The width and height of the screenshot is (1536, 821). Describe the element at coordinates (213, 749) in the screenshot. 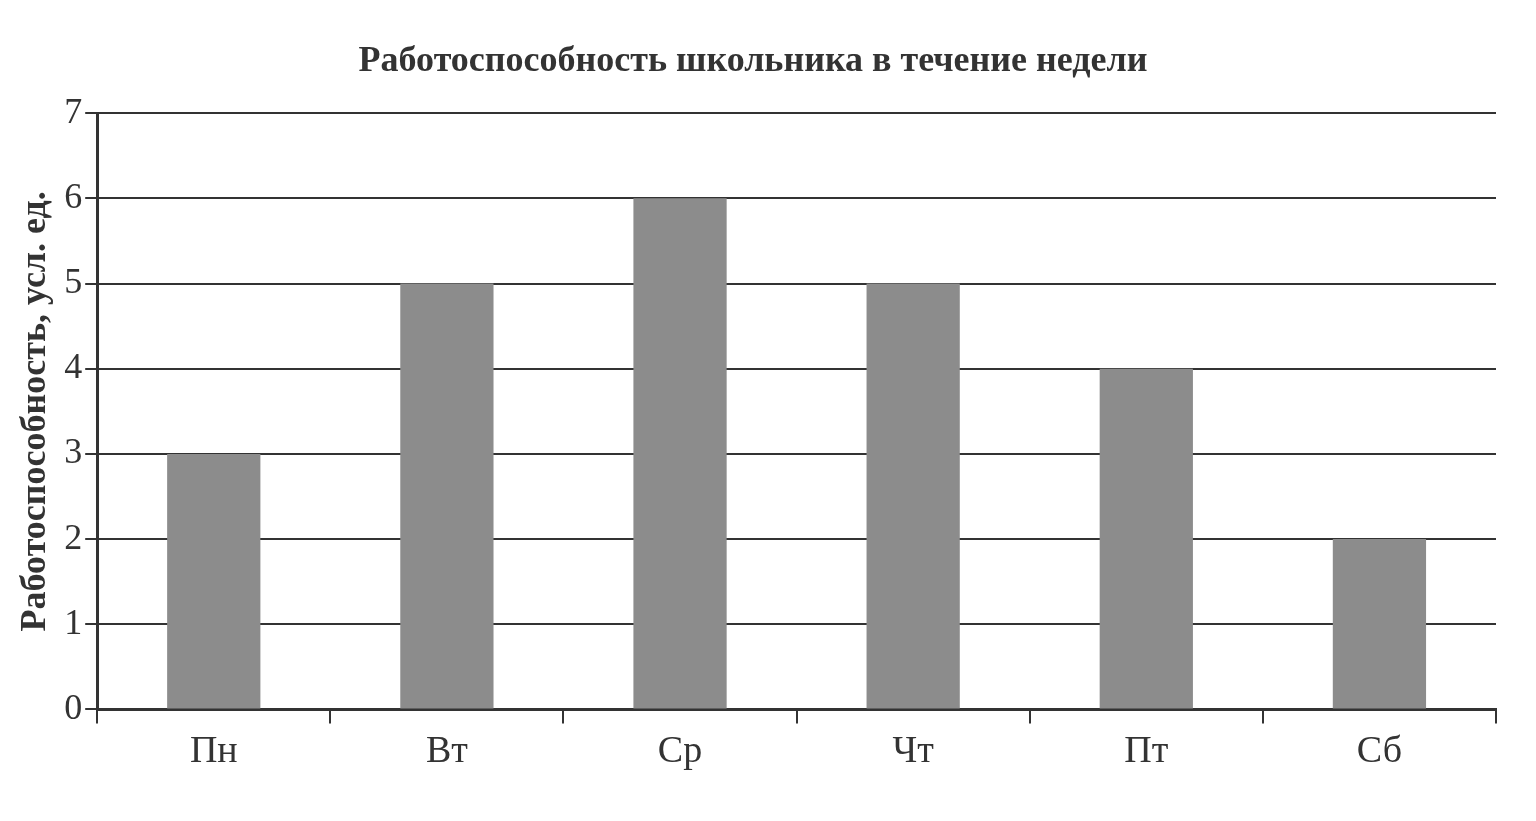

I see `x-tick-label: Пн` at that location.